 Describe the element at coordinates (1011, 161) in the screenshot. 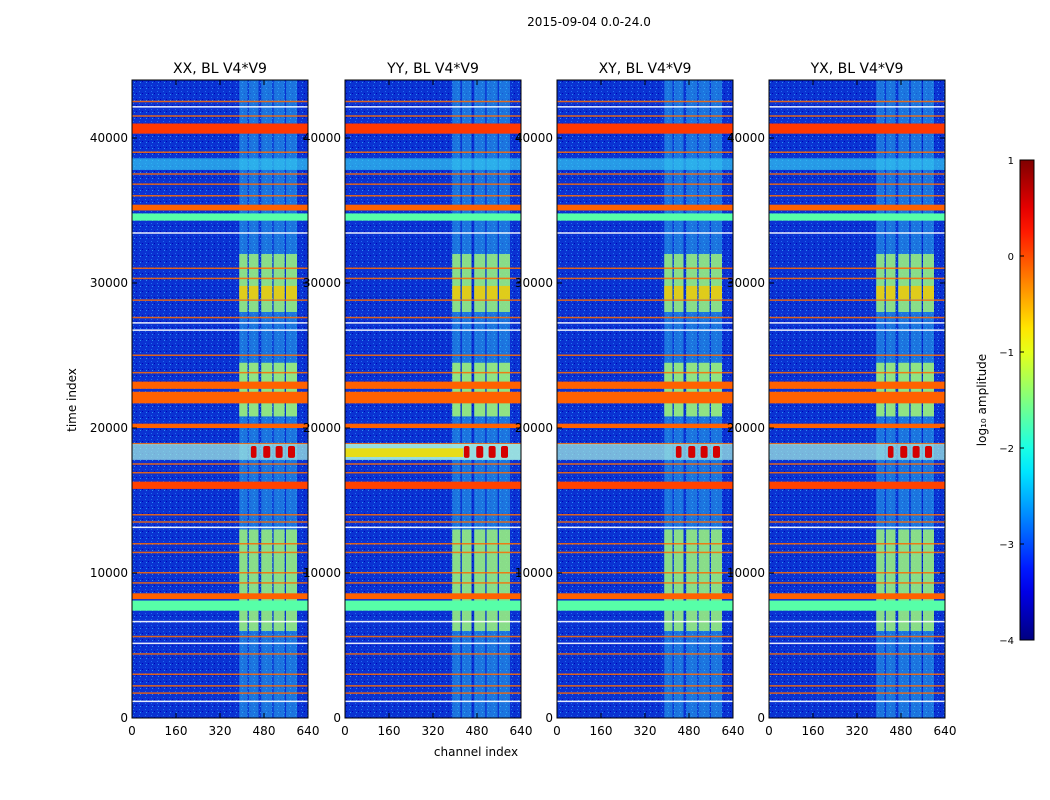

I see `colorbar-tick-label: 1` at that location.